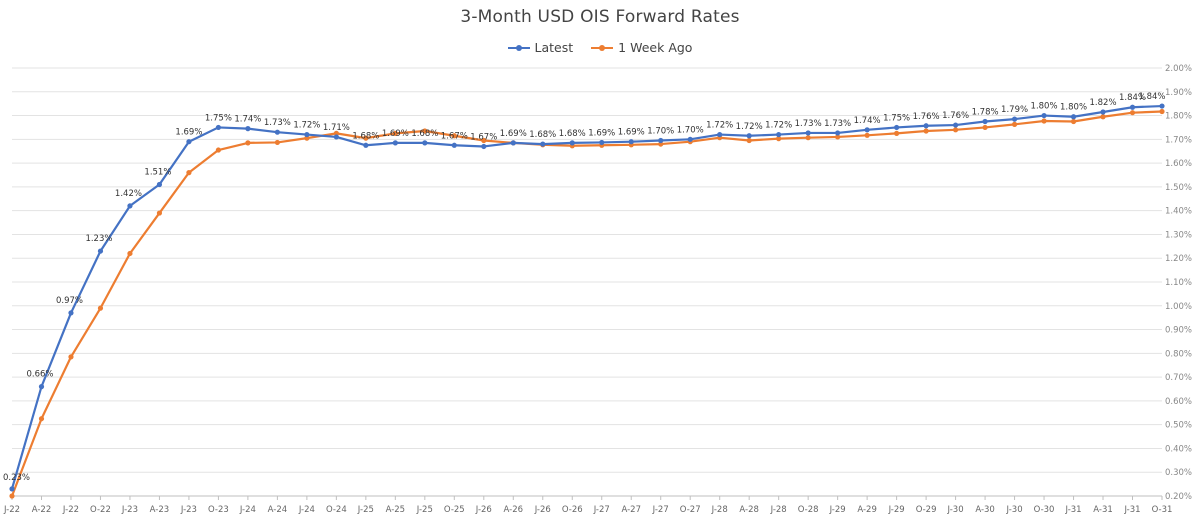  I want to click on y-tick-label: 0.40%, so click(1178, 449).